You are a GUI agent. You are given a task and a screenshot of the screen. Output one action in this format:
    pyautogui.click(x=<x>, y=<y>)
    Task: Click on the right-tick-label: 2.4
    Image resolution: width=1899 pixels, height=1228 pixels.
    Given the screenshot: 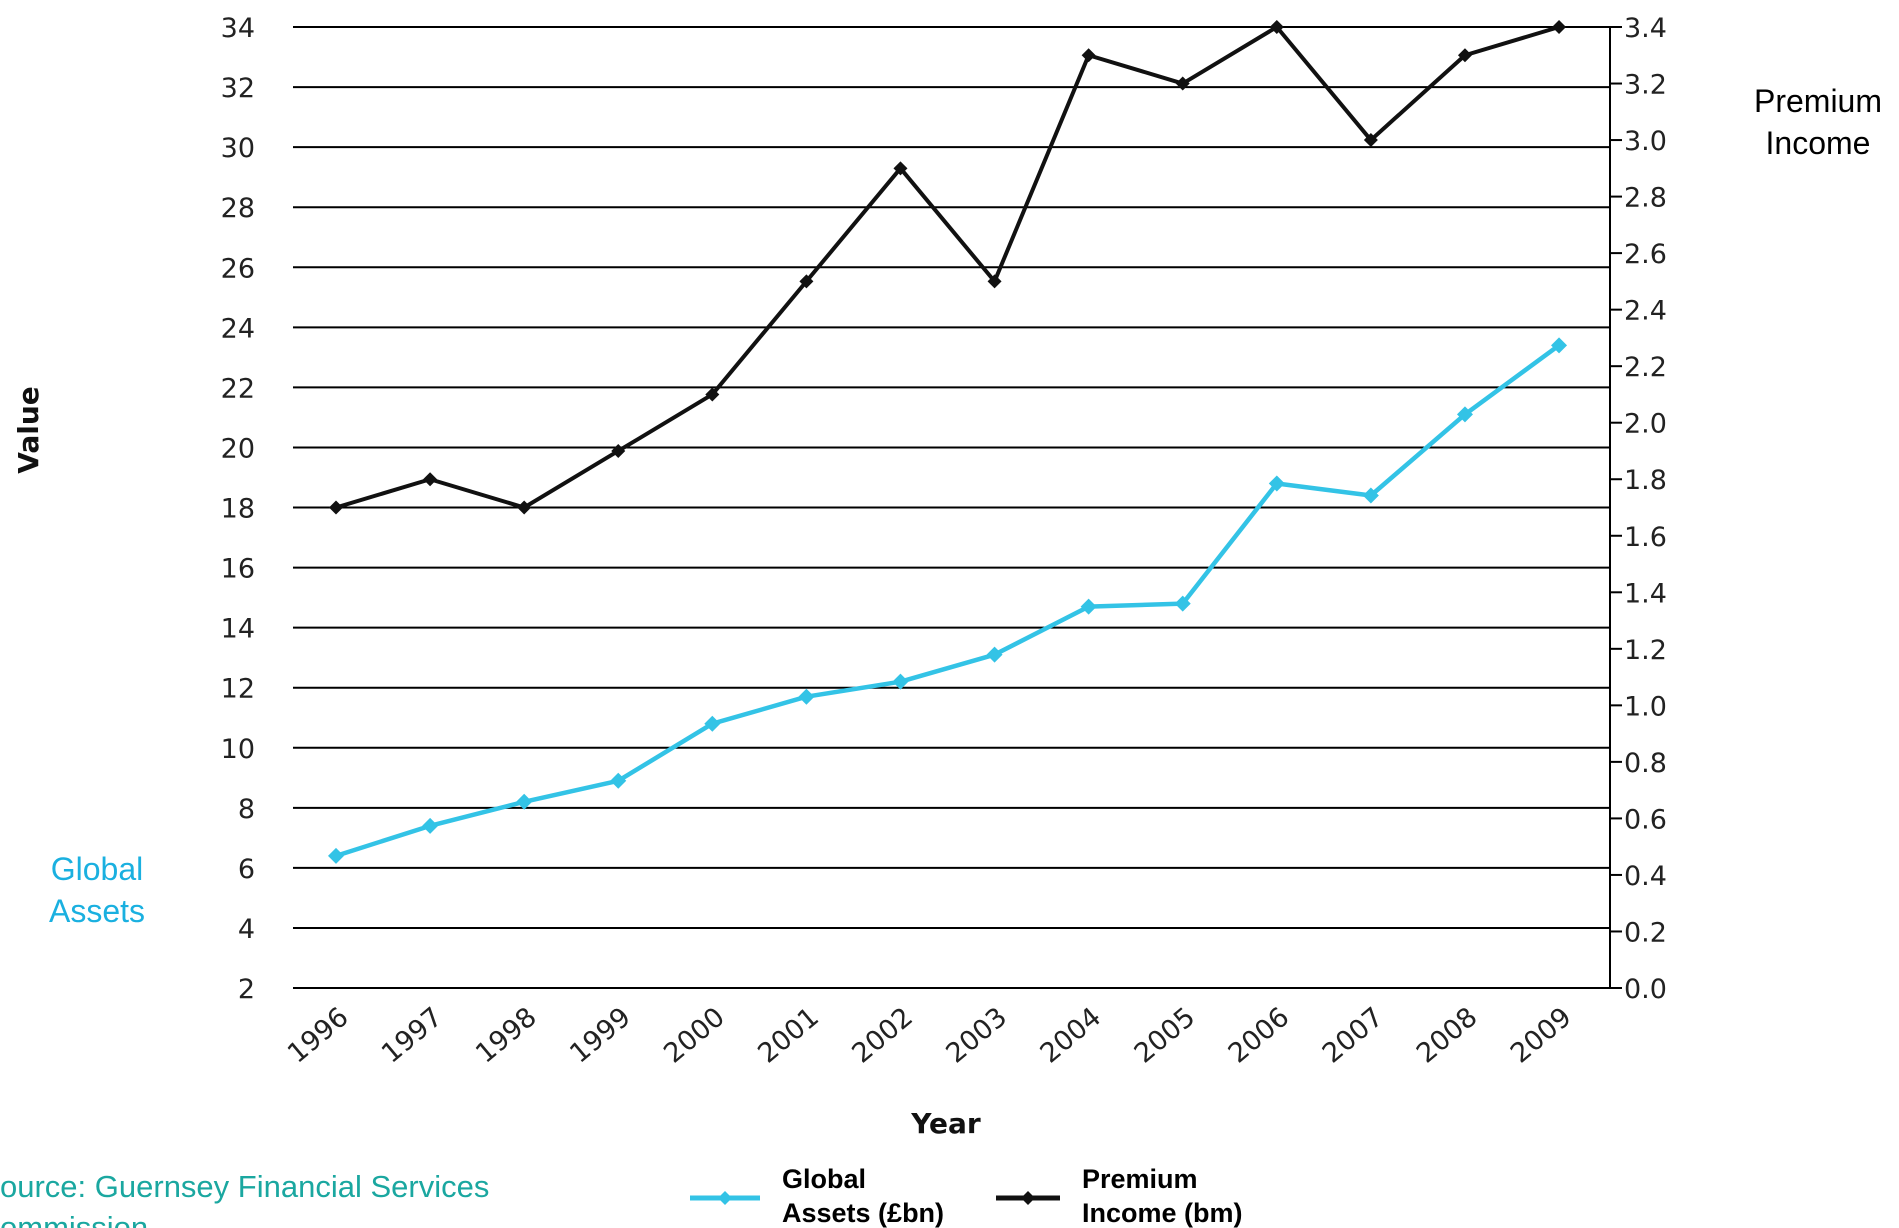 What is the action you would take?
    pyautogui.click(x=1645, y=311)
    